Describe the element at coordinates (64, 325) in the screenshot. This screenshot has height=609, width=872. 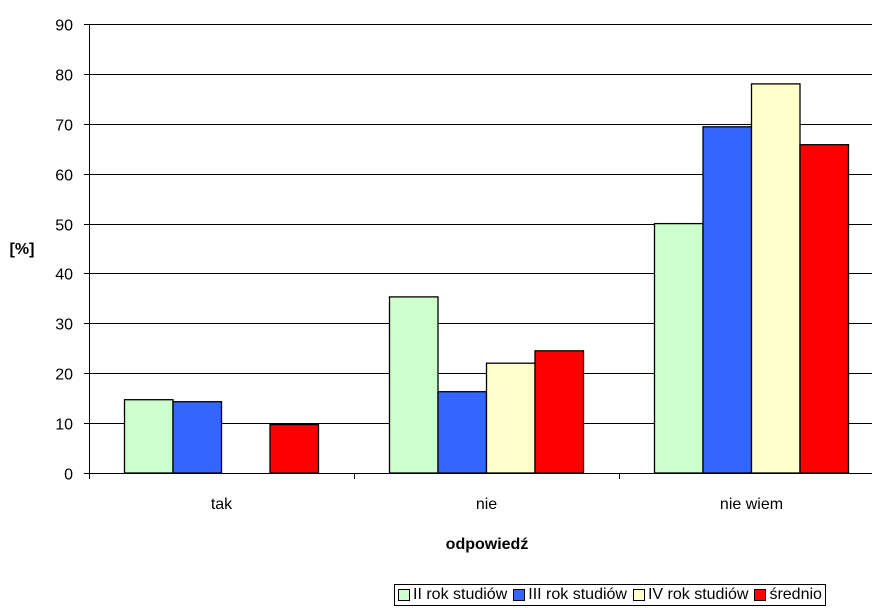
I see `y-tick-label: 30` at that location.